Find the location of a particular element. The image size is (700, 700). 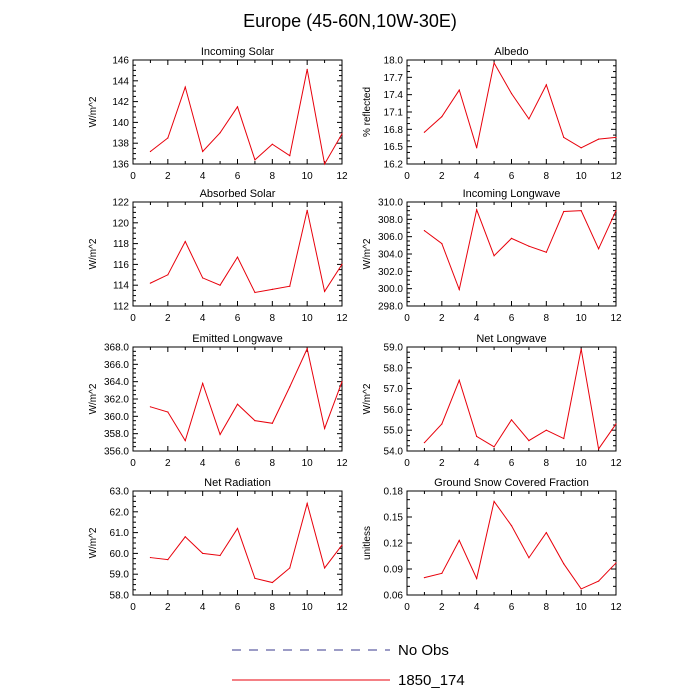

y-tick-label: 302.0 is located at coordinates (390, 272).